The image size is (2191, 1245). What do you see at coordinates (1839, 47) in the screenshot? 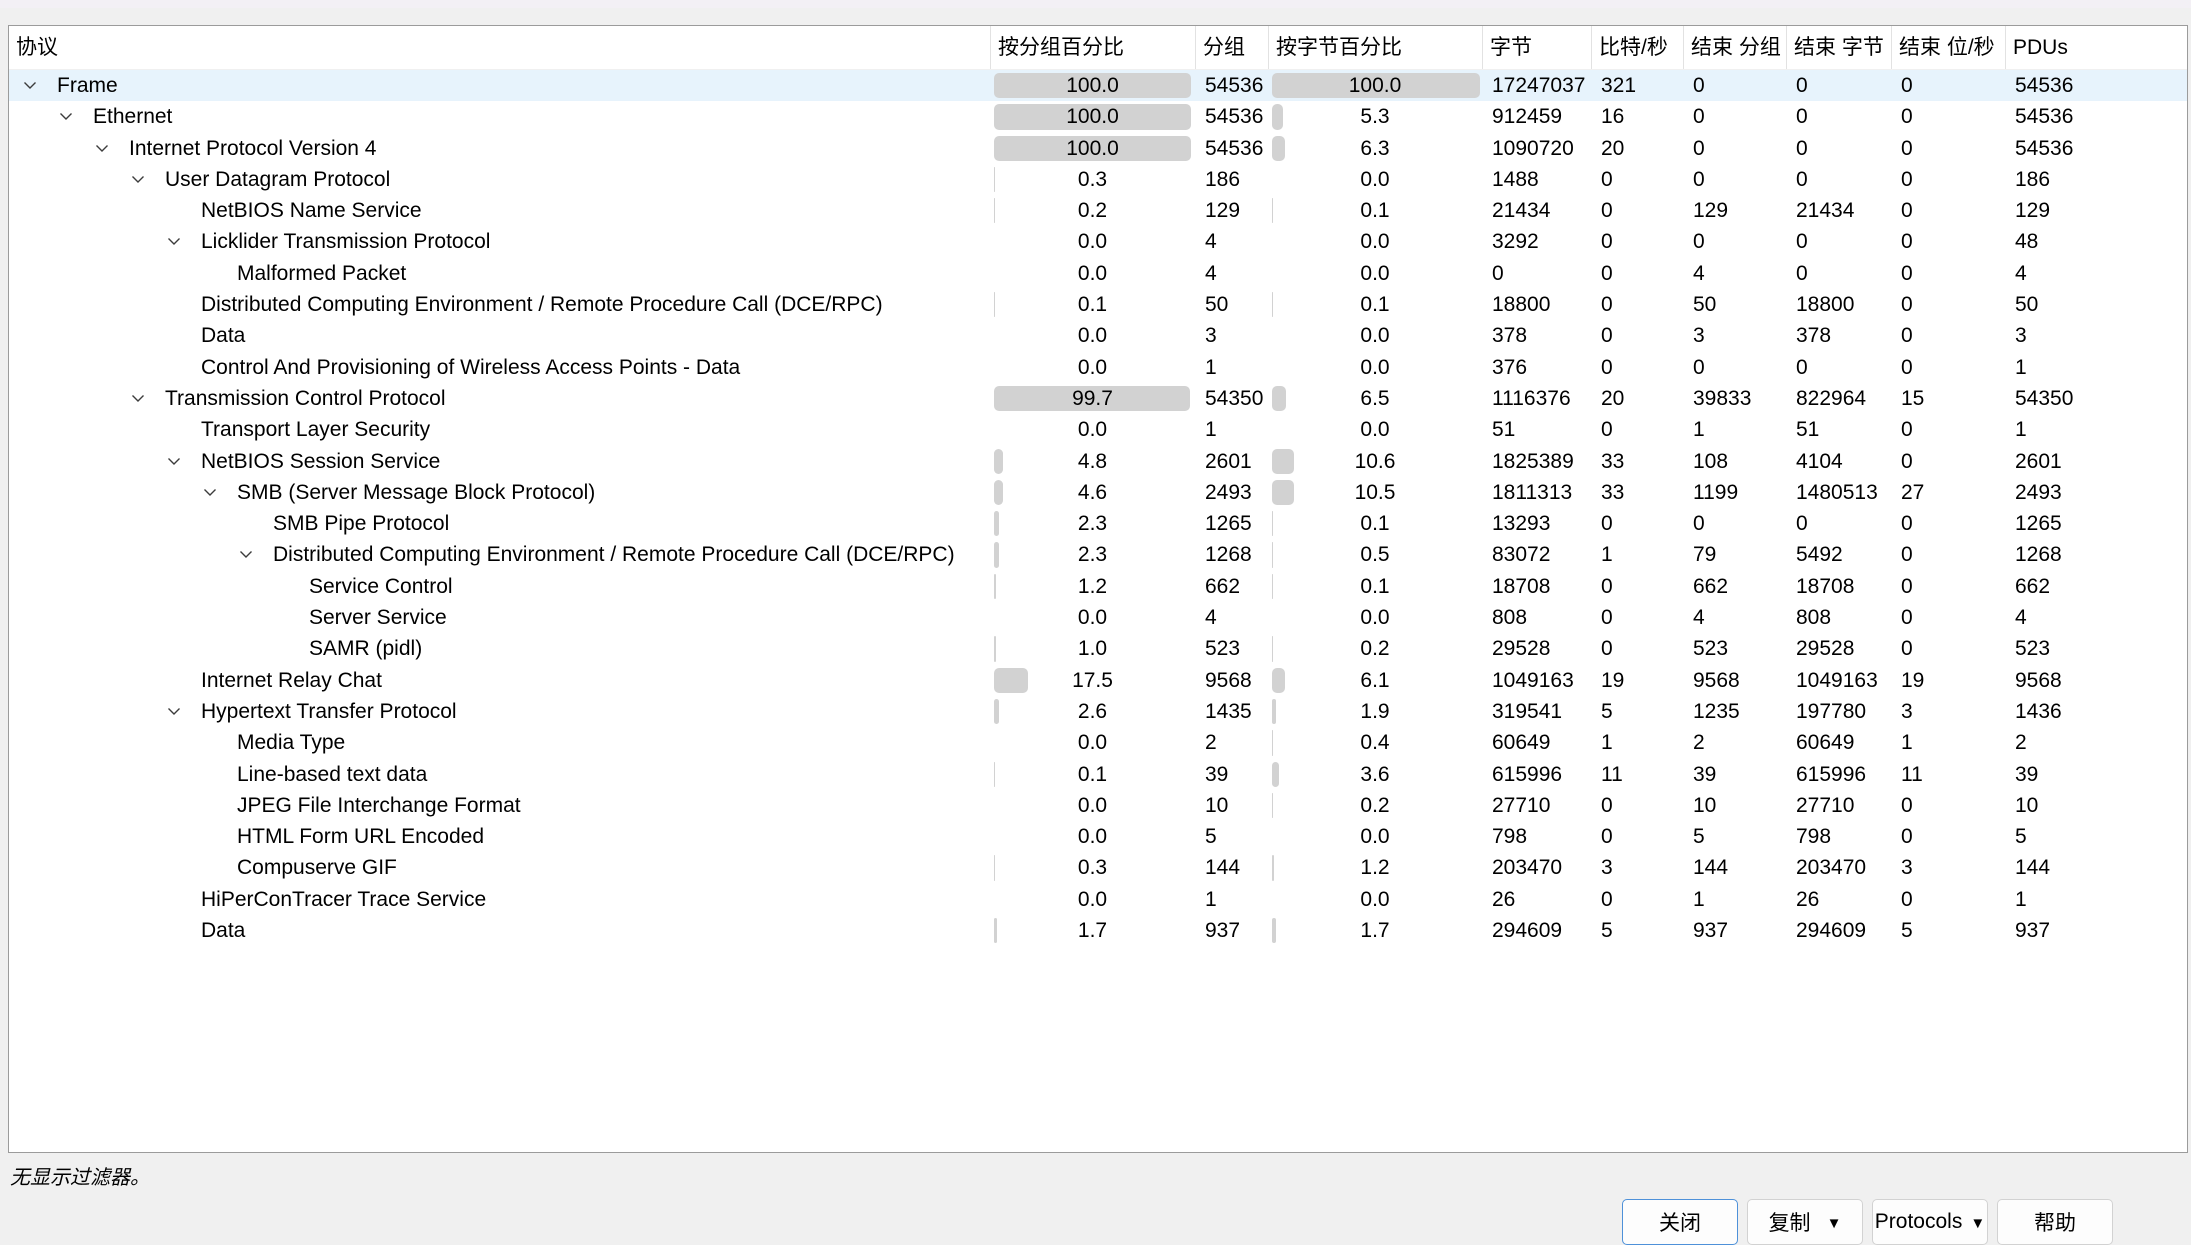
I see `column-header-end-bytes: 结束 字节` at bounding box center [1839, 47].